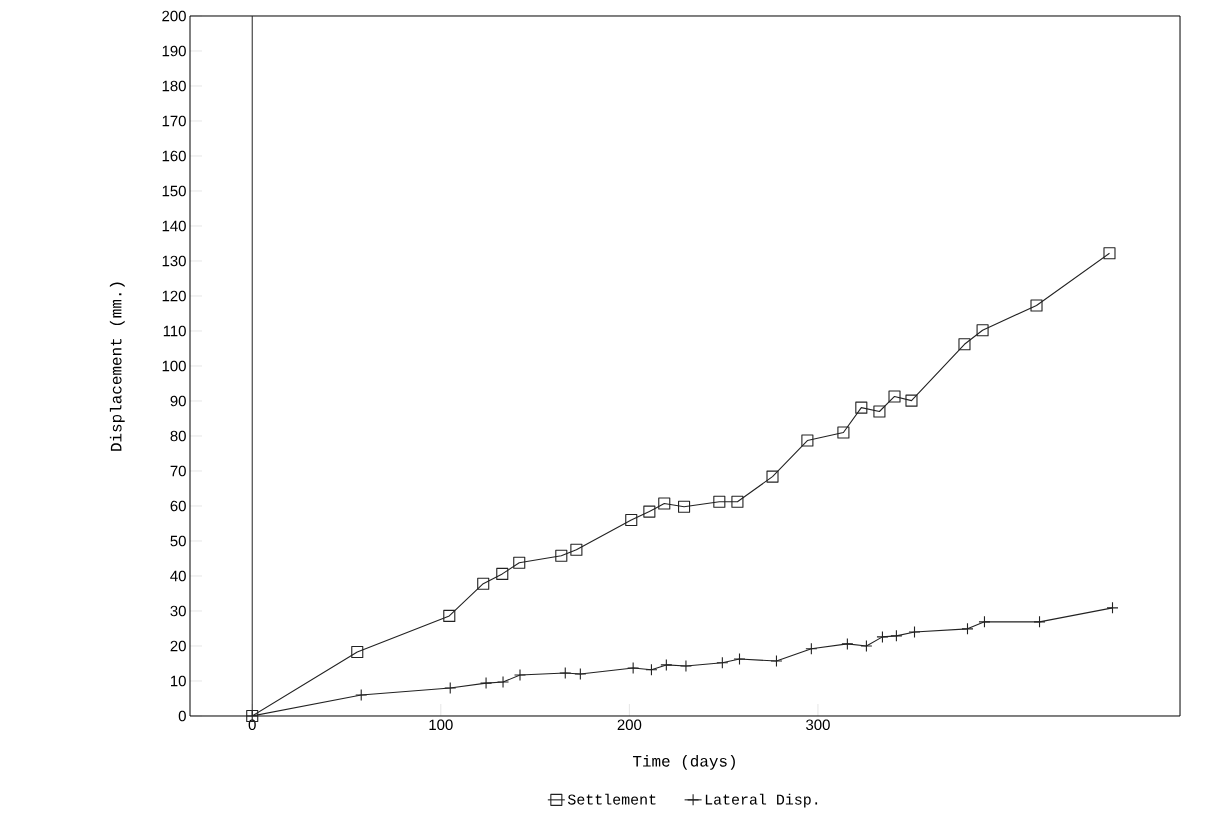 This screenshot has height=836, width=1217. What do you see at coordinates (611, 799) in the screenshot?
I see `legend-label: Settlement` at bounding box center [611, 799].